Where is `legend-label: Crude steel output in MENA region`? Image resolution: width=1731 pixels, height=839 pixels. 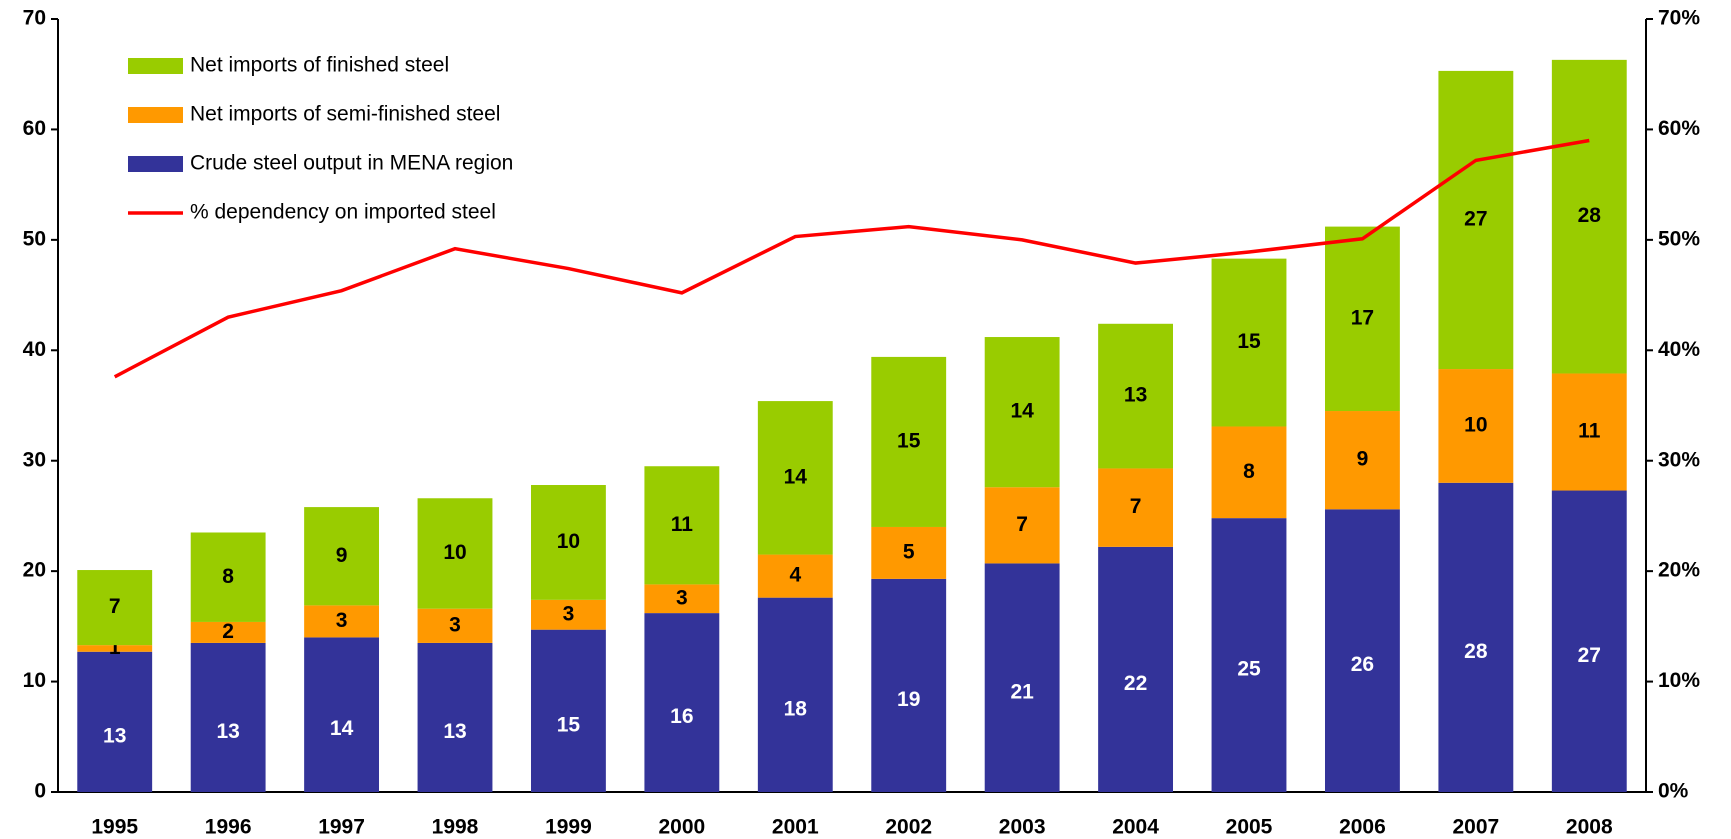
legend-label: Crude steel output in MENA region is located at coordinates (351, 163).